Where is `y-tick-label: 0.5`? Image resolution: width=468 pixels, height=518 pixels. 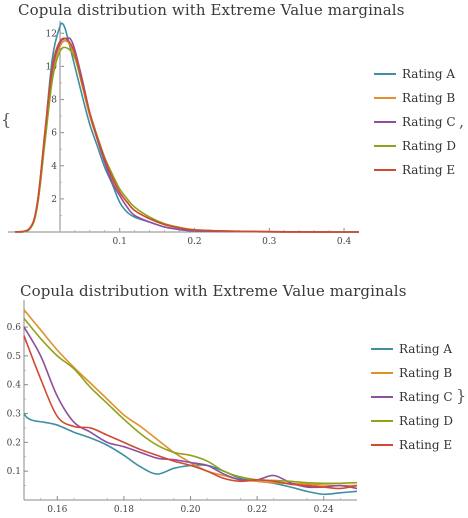 y-tick-label: 0.5 is located at coordinates (14, 357).